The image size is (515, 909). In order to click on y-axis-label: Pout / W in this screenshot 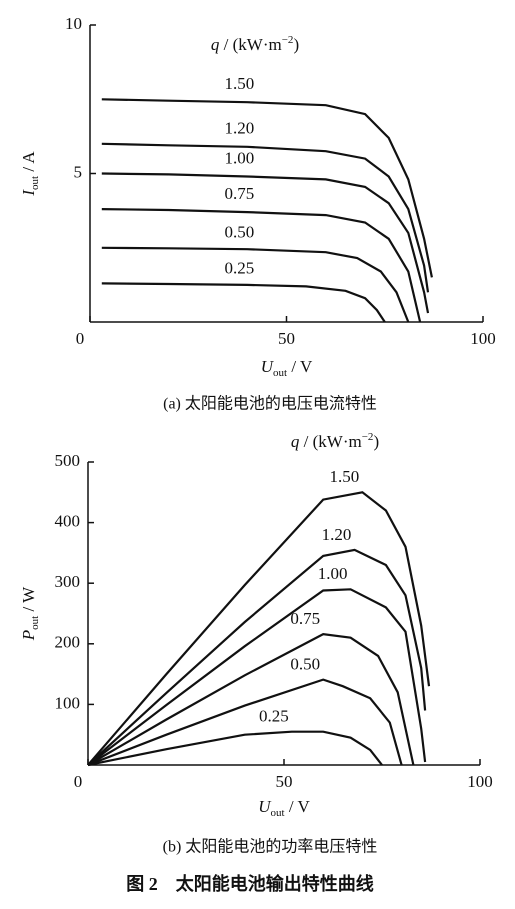, I will do `click(30, 613)`.